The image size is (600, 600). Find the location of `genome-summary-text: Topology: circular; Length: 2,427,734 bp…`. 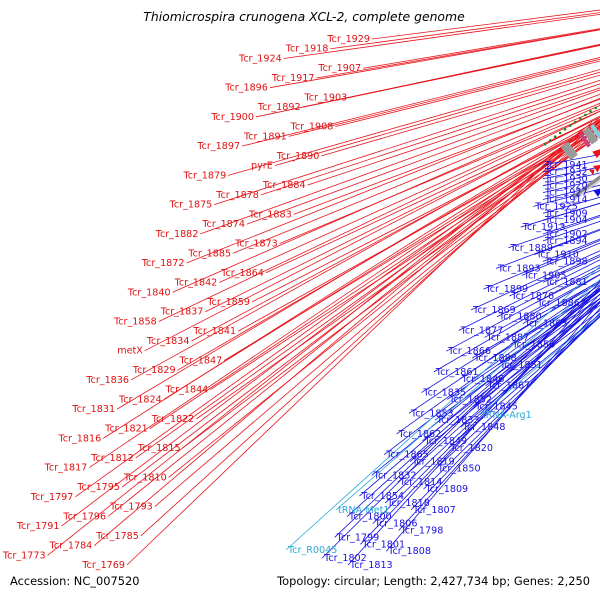

genome-summary-text: Topology: circular; Length: 2,427,734 bp… is located at coordinates (433, 581).